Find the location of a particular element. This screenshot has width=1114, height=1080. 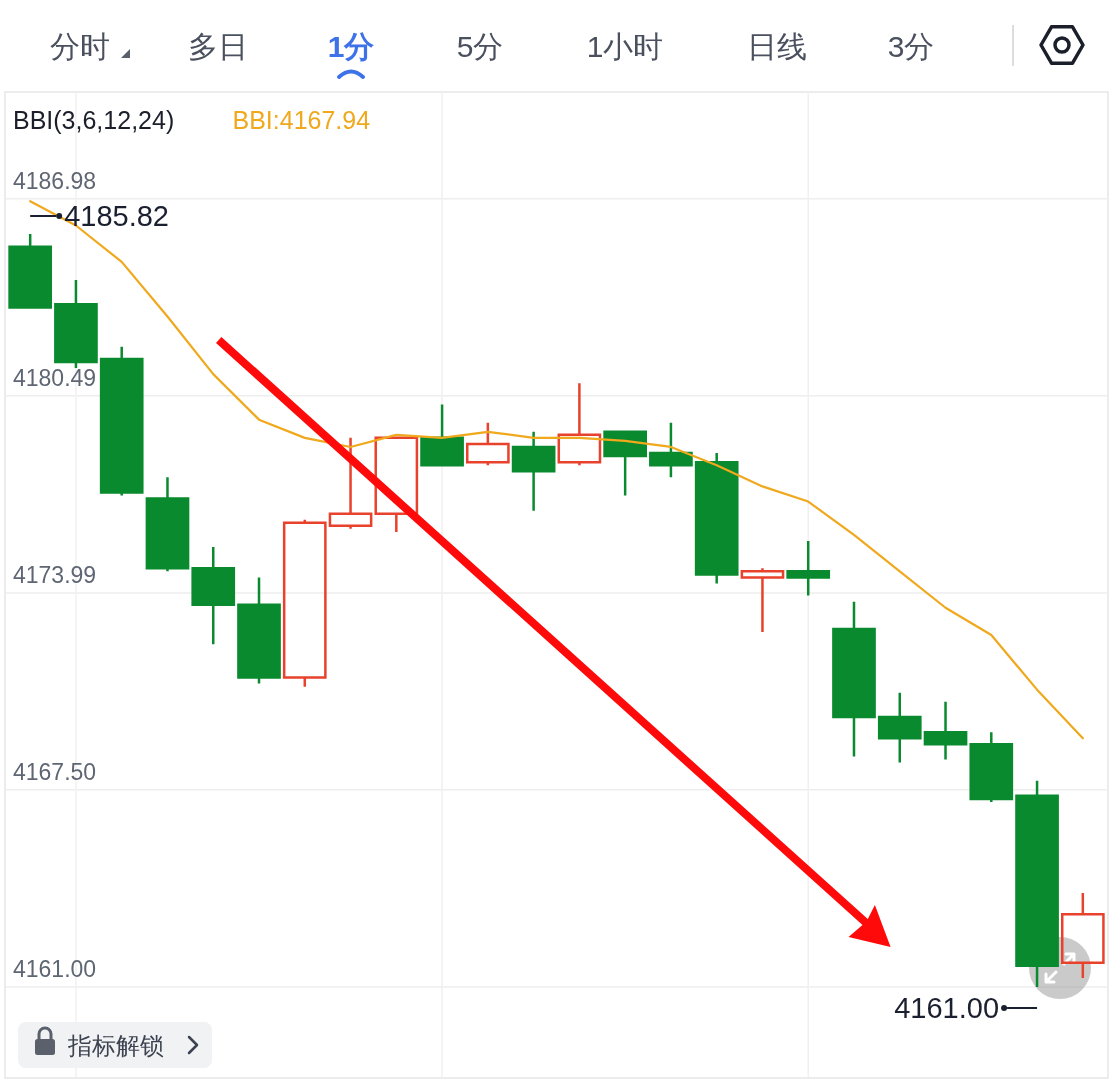

y-tick-label: 4186.98 is located at coordinates (55, 180).